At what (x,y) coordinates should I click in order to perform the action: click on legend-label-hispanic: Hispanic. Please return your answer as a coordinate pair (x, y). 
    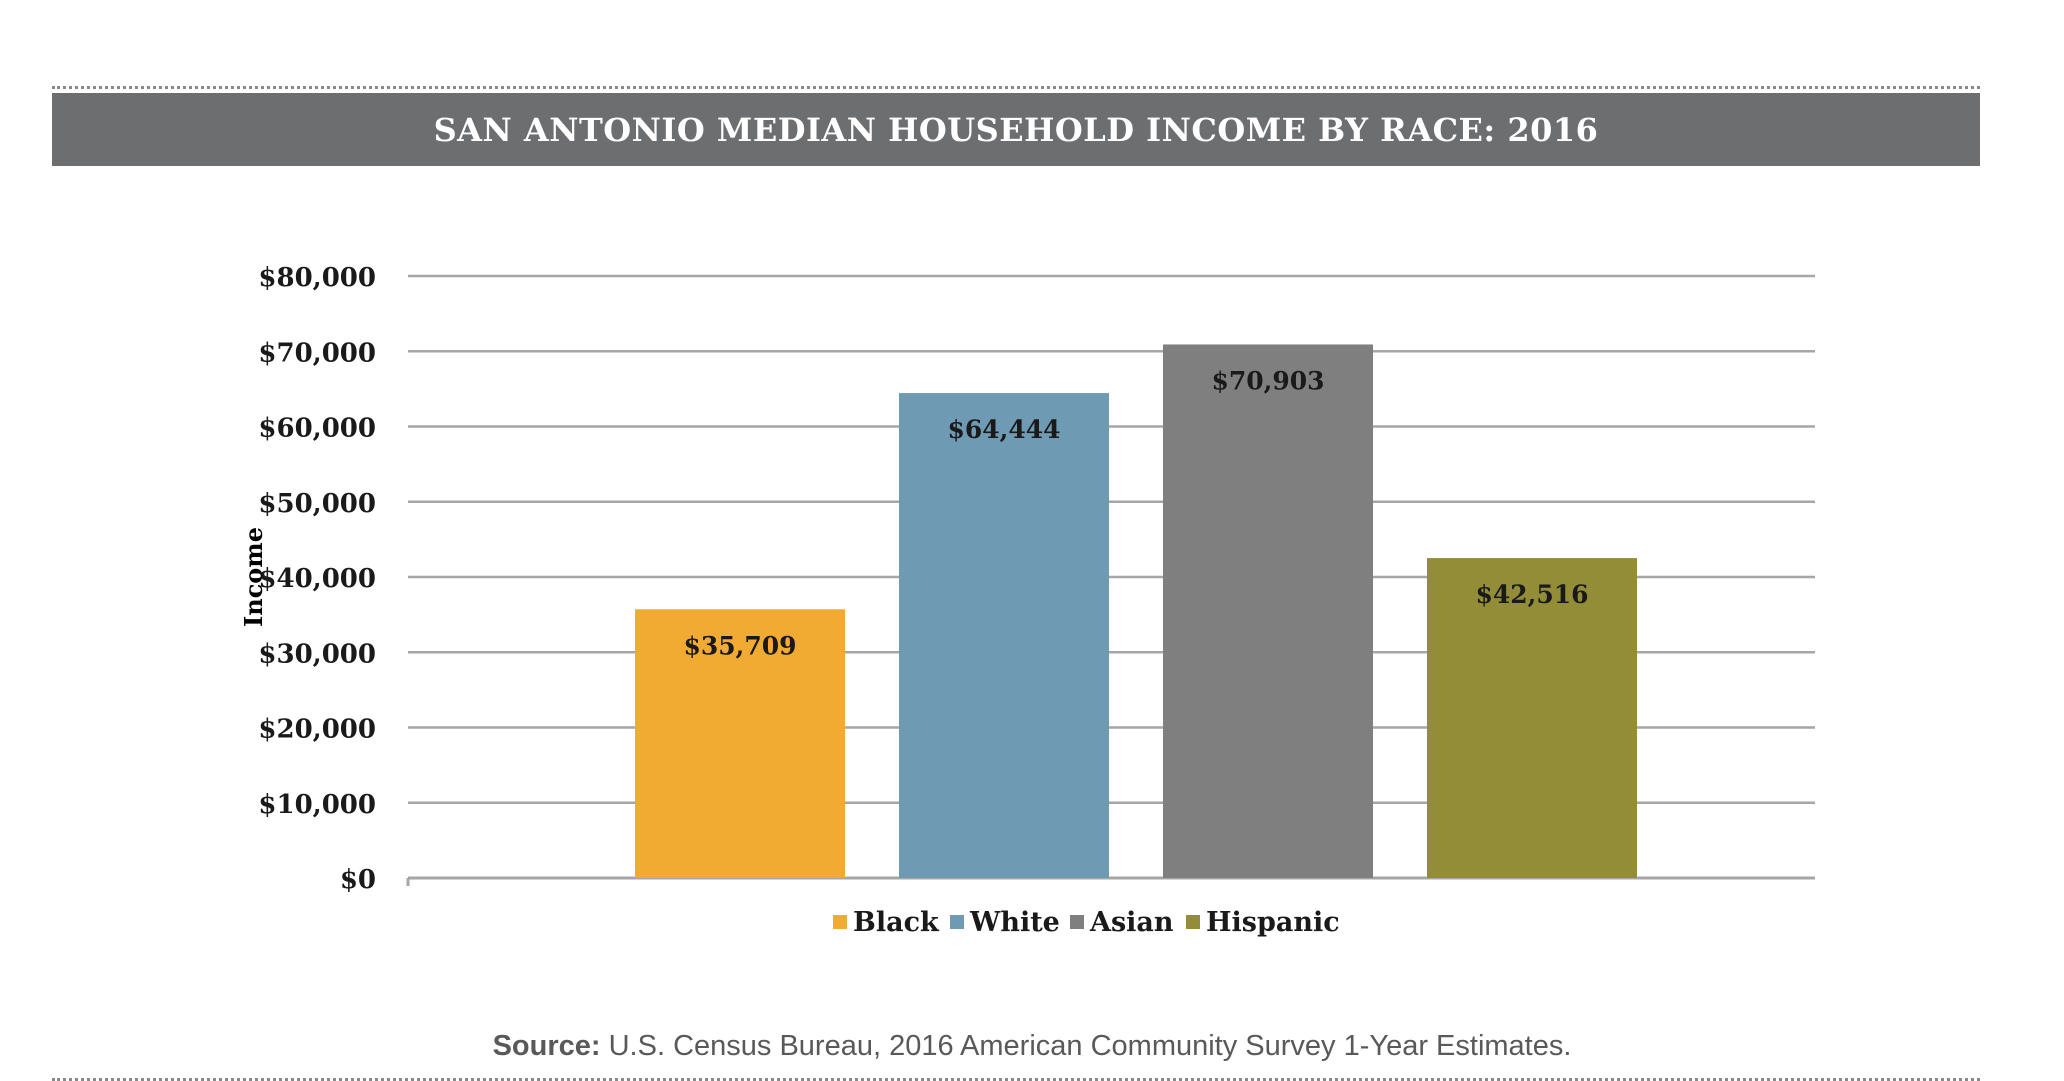
    Looking at the image, I should click on (1273, 922).